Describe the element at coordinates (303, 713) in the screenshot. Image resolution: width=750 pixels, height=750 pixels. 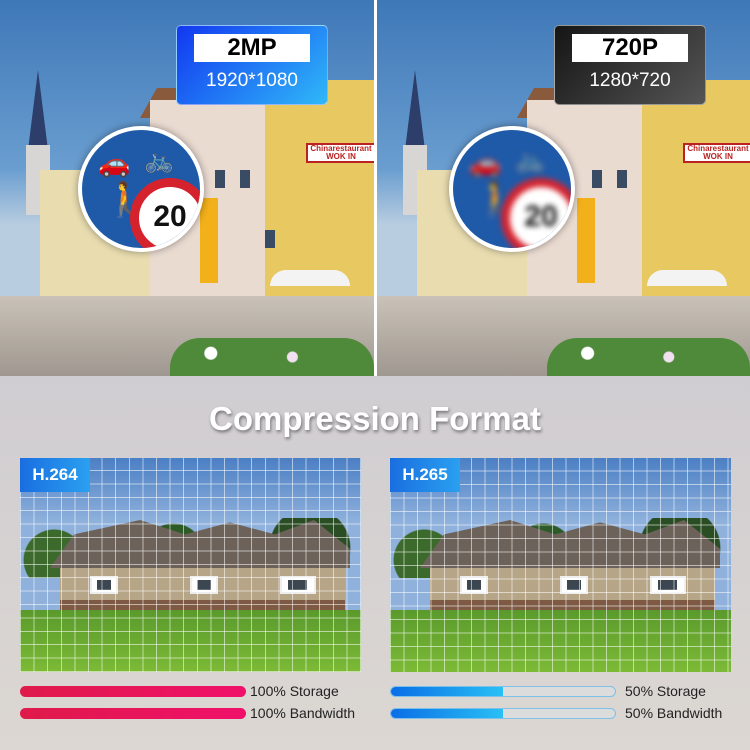
I see `h264-bandwidth-label: 100% Bandwidth` at that location.